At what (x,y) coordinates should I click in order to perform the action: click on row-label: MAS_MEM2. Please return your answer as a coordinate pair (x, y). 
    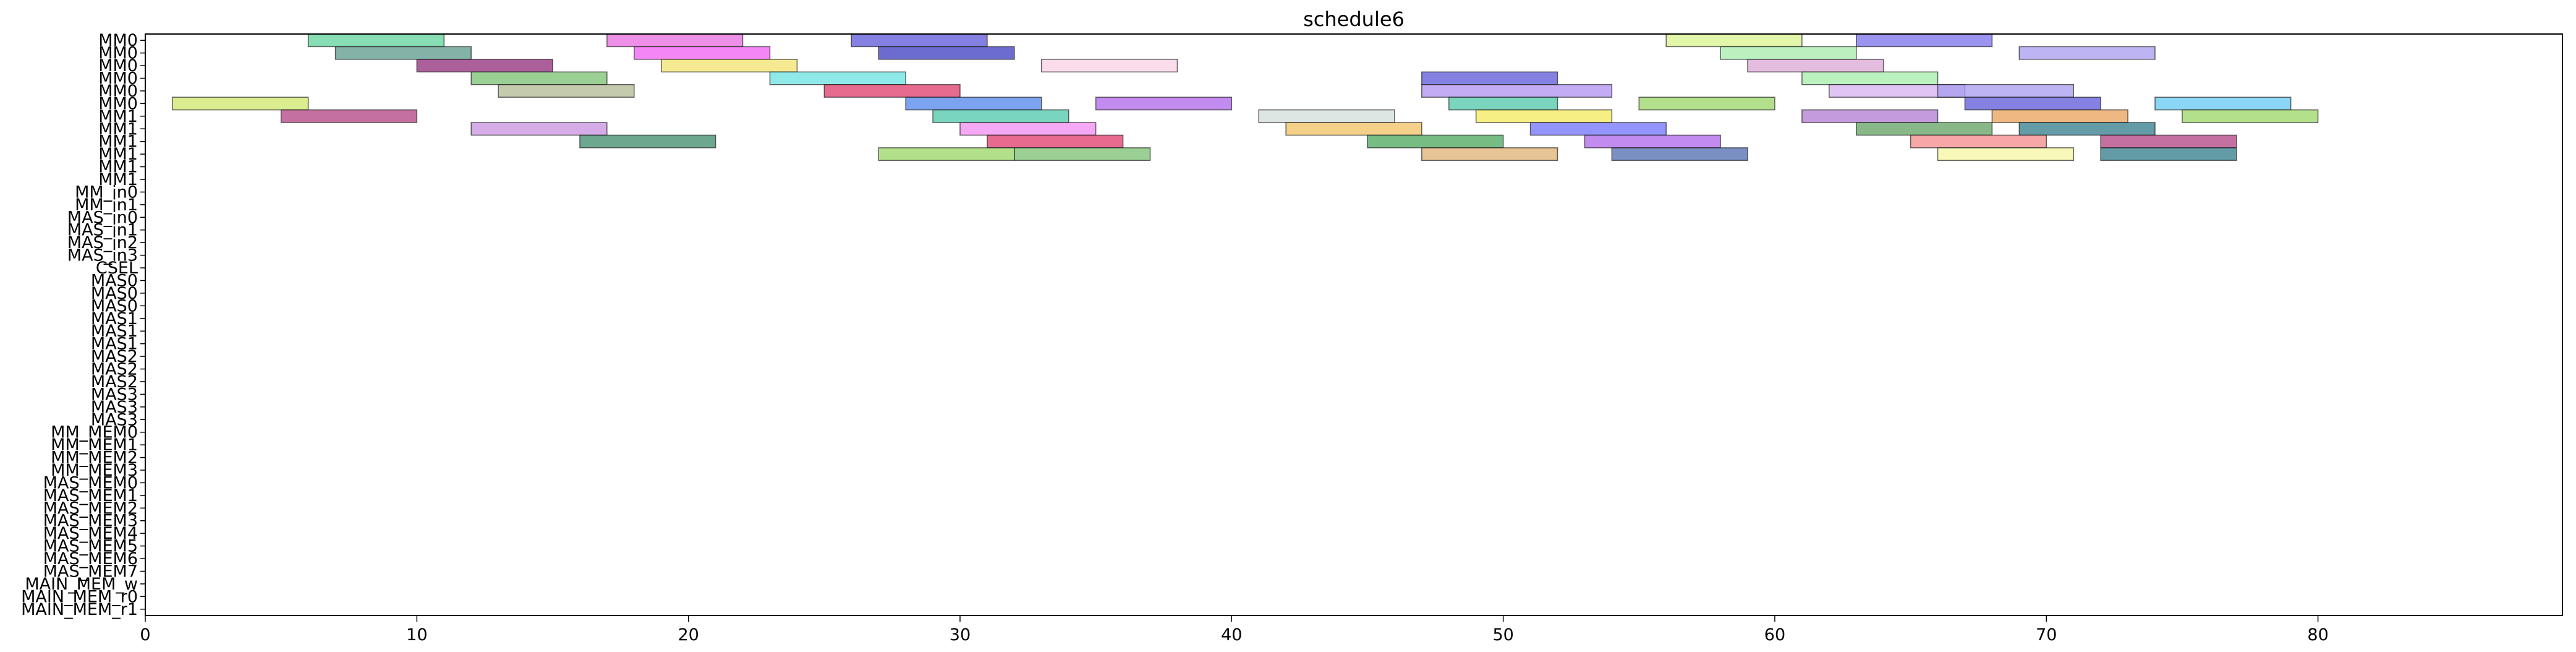
    Looking at the image, I should click on (90, 509).